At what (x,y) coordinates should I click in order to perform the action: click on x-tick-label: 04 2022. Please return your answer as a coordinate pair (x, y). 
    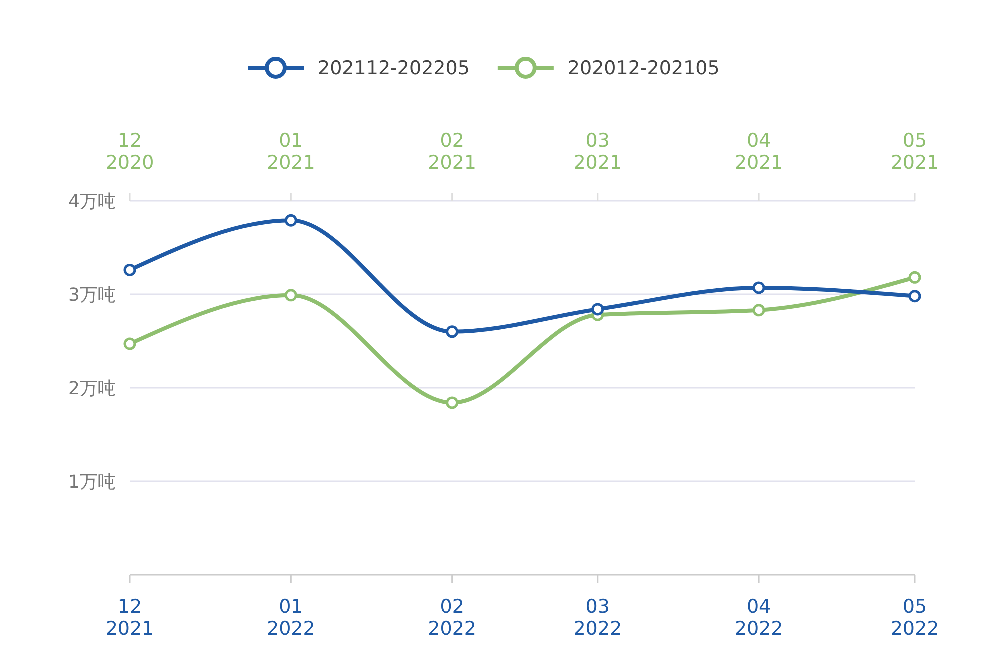
    Looking at the image, I should click on (759, 618).